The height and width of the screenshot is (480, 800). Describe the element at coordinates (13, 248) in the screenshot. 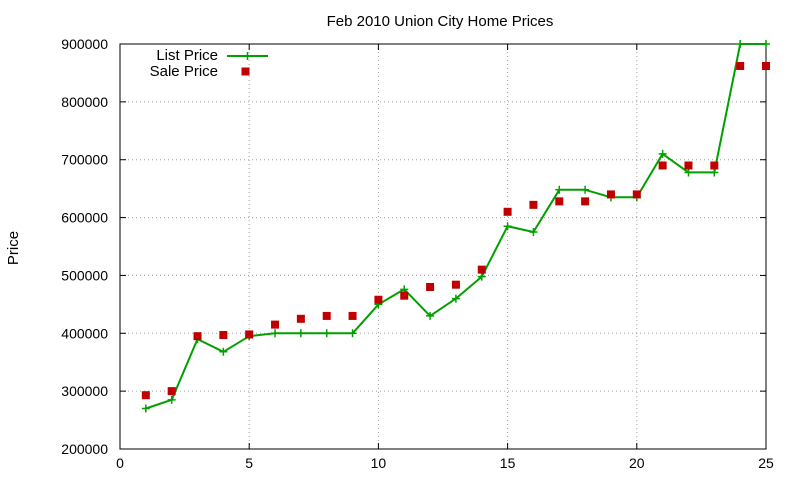

I see `y-axis-label: Price` at that location.